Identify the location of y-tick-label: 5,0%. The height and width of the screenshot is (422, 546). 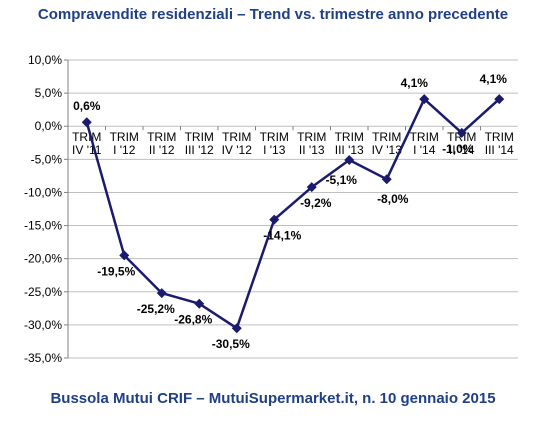
(49, 93).